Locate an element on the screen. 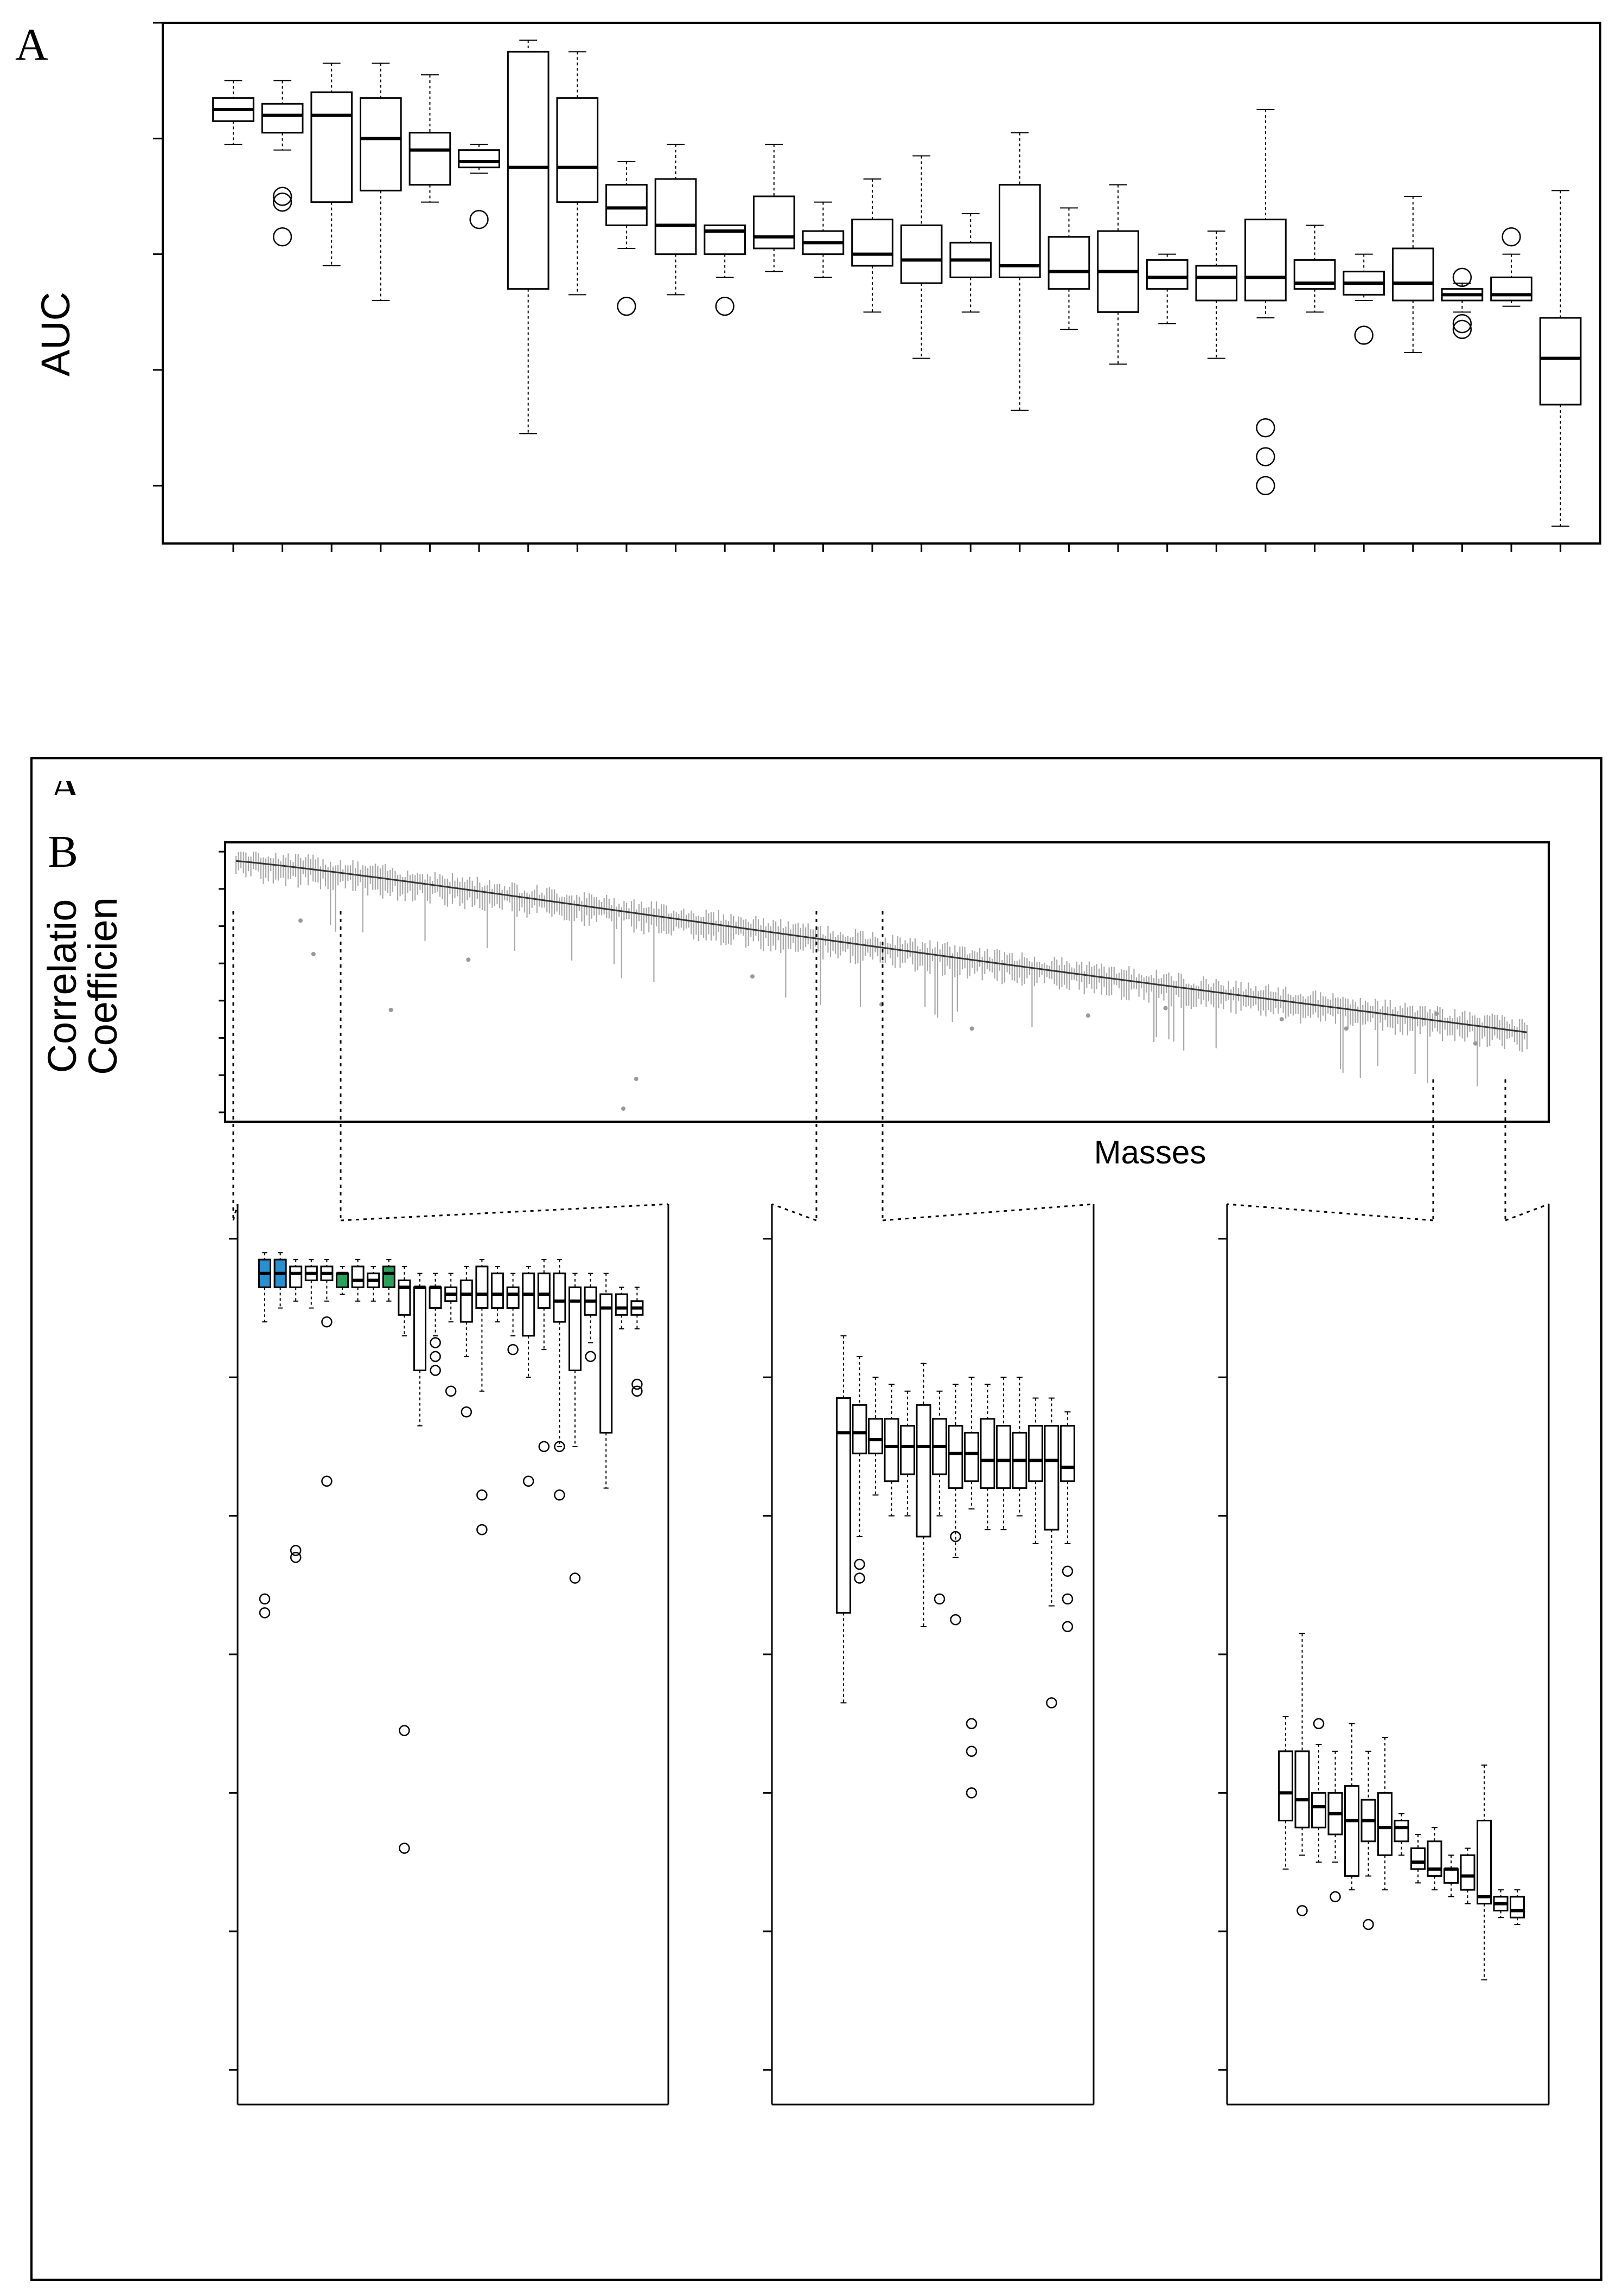 This screenshot has height=2296, width=1616. zoom-left-box-3-outlier is located at coordinates (296, 1550).